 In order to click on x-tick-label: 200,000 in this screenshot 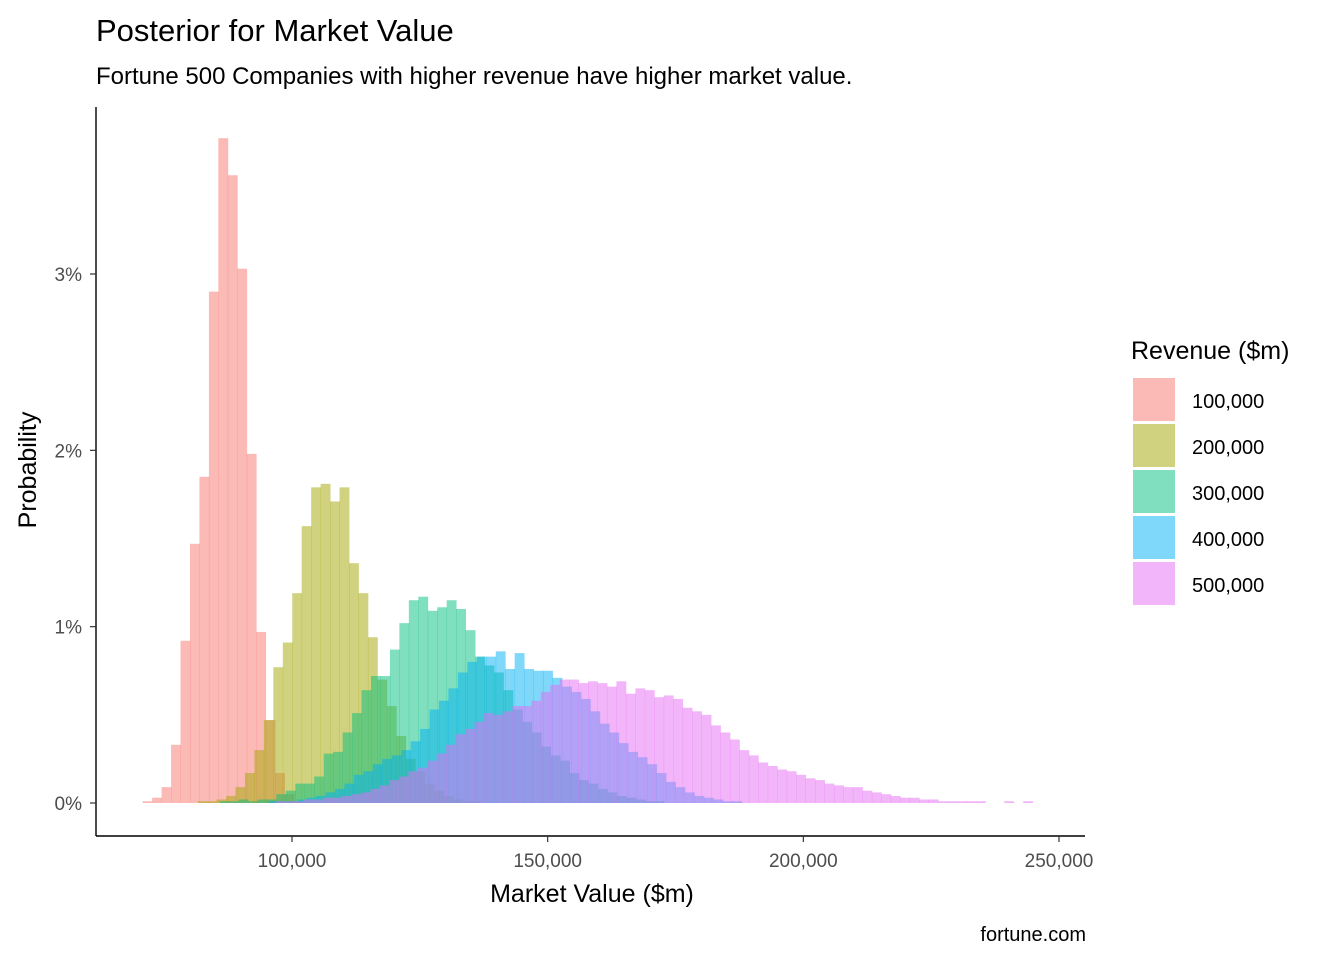, I will do `click(803, 861)`.